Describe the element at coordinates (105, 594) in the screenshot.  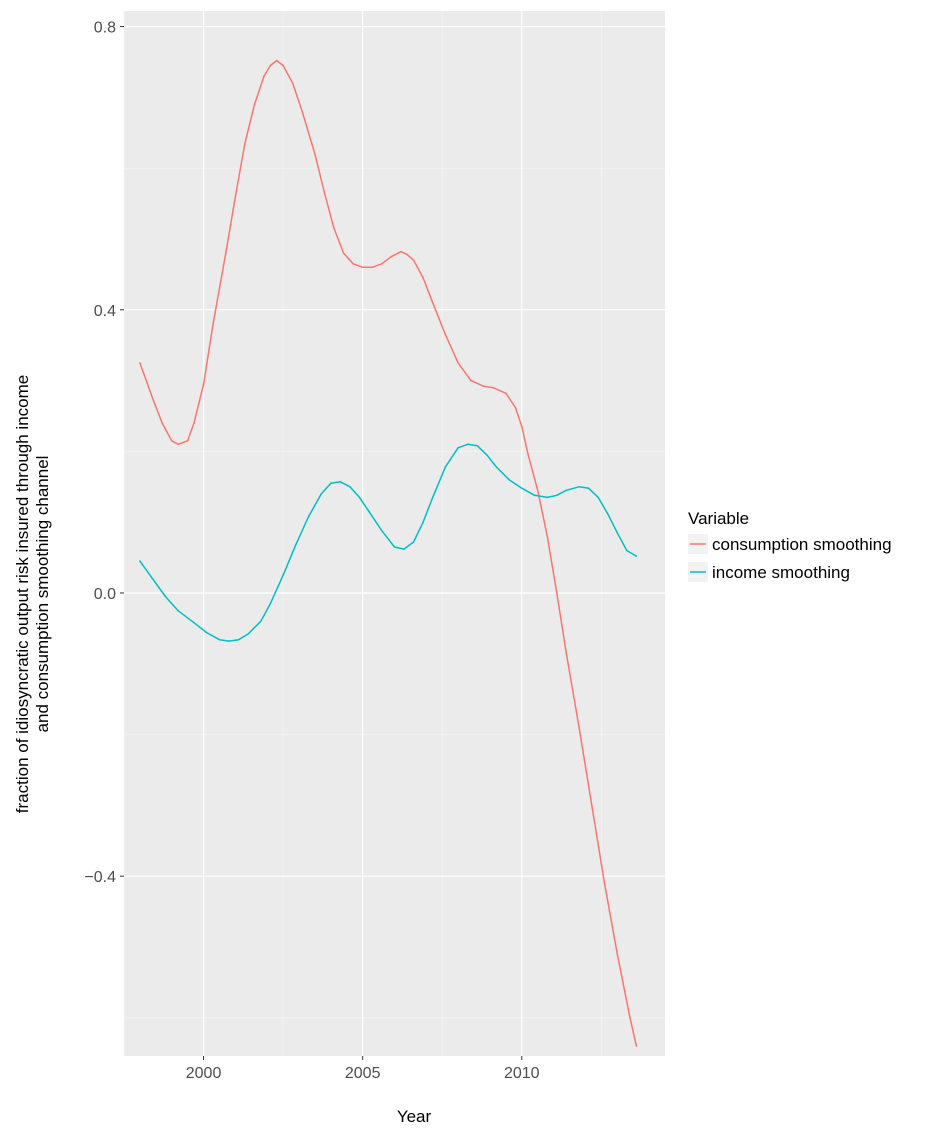
I see `y-tick-label: 0.0` at that location.